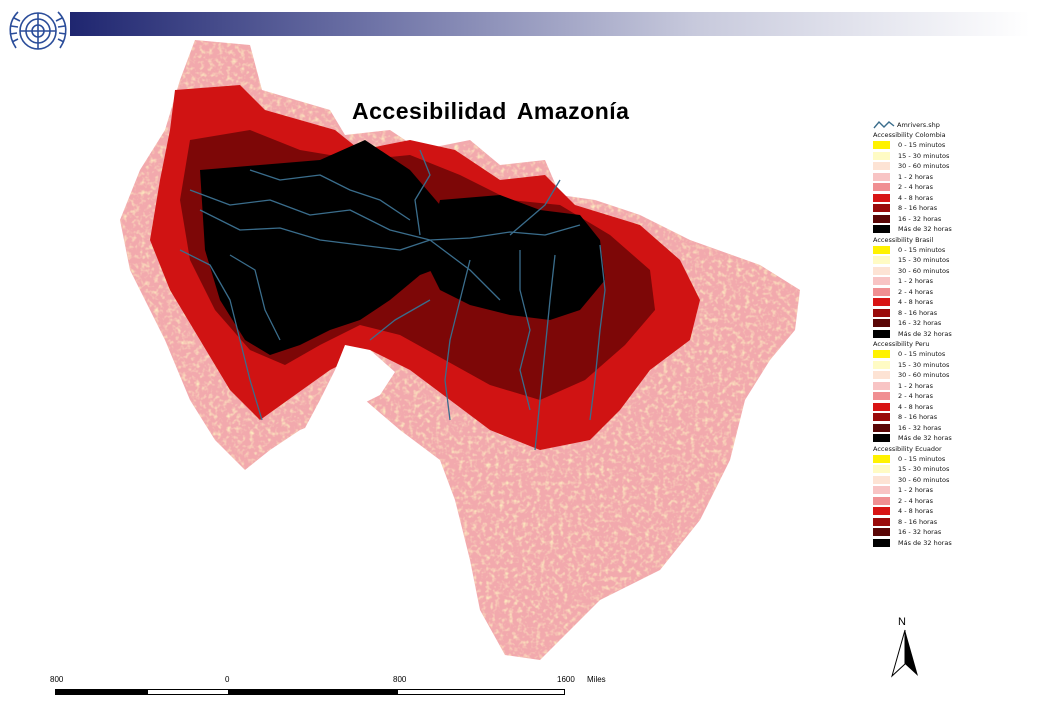 This screenshot has height=720, width=1039. What do you see at coordinates (227, 679) in the screenshot?
I see `scale-label: 0` at bounding box center [227, 679].